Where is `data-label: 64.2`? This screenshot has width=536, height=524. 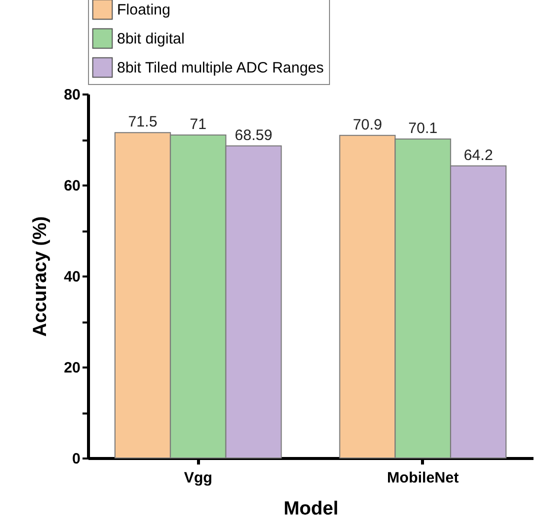
data-label: 64.2 is located at coordinates (478, 155).